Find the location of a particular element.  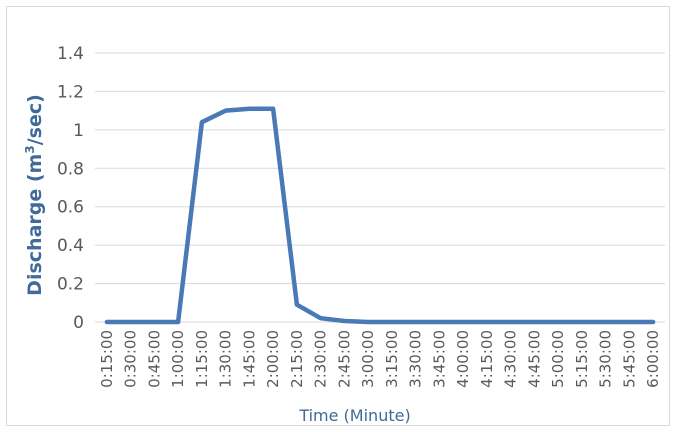

y-tick-label: 0 is located at coordinates (78, 323).